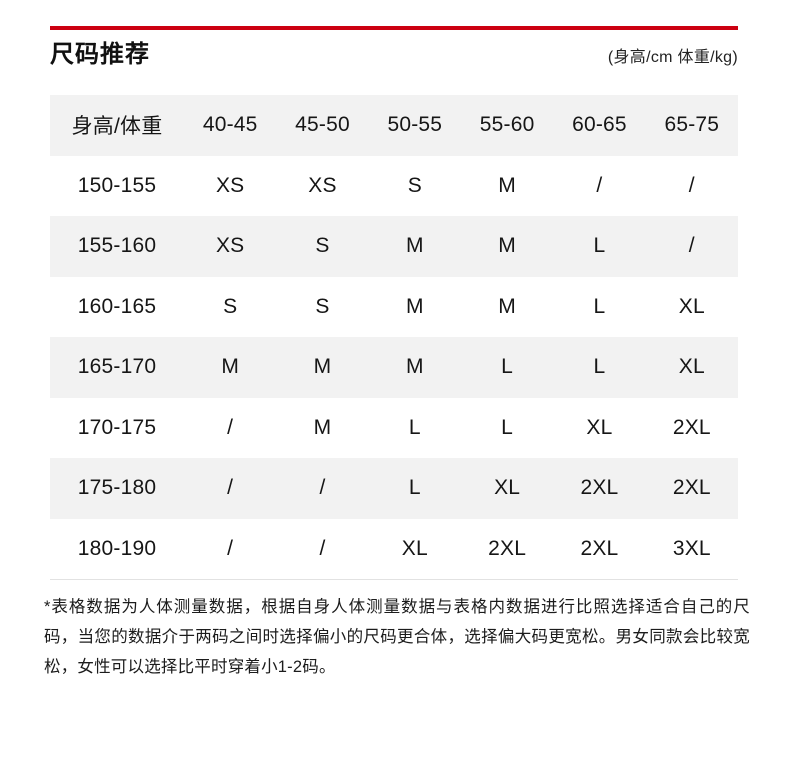  Describe the element at coordinates (117, 185) in the screenshot. I see `row-height-range: 150-155` at that location.